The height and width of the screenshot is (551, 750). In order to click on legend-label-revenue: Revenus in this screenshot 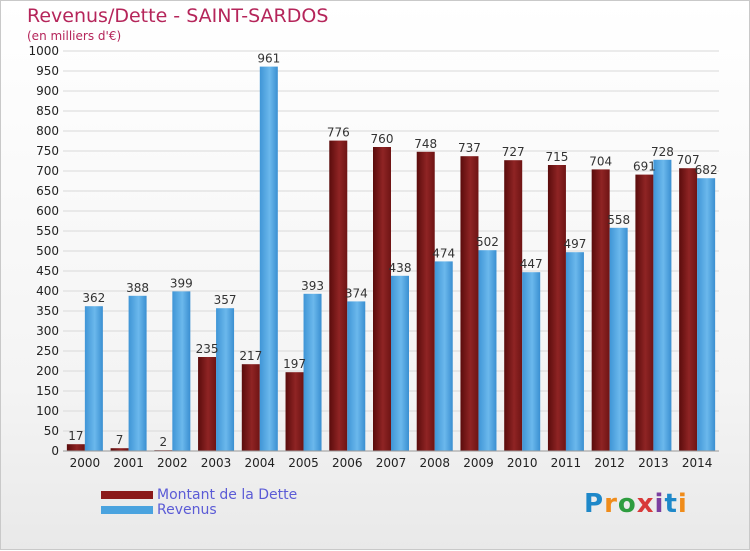, I will do `click(187, 510)`.